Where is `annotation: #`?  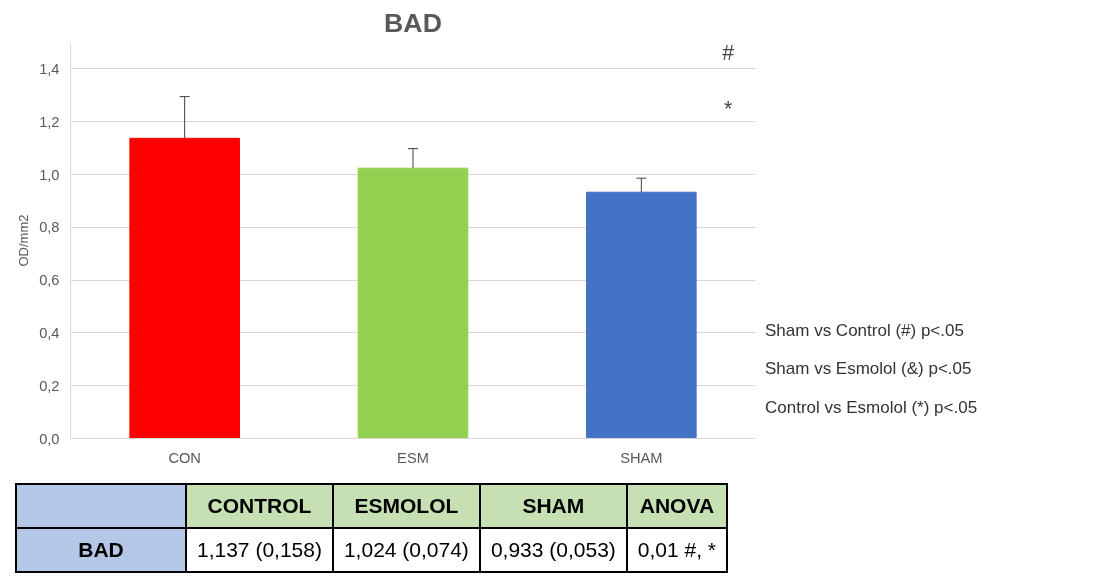 annotation: # is located at coordinates (728, 53).